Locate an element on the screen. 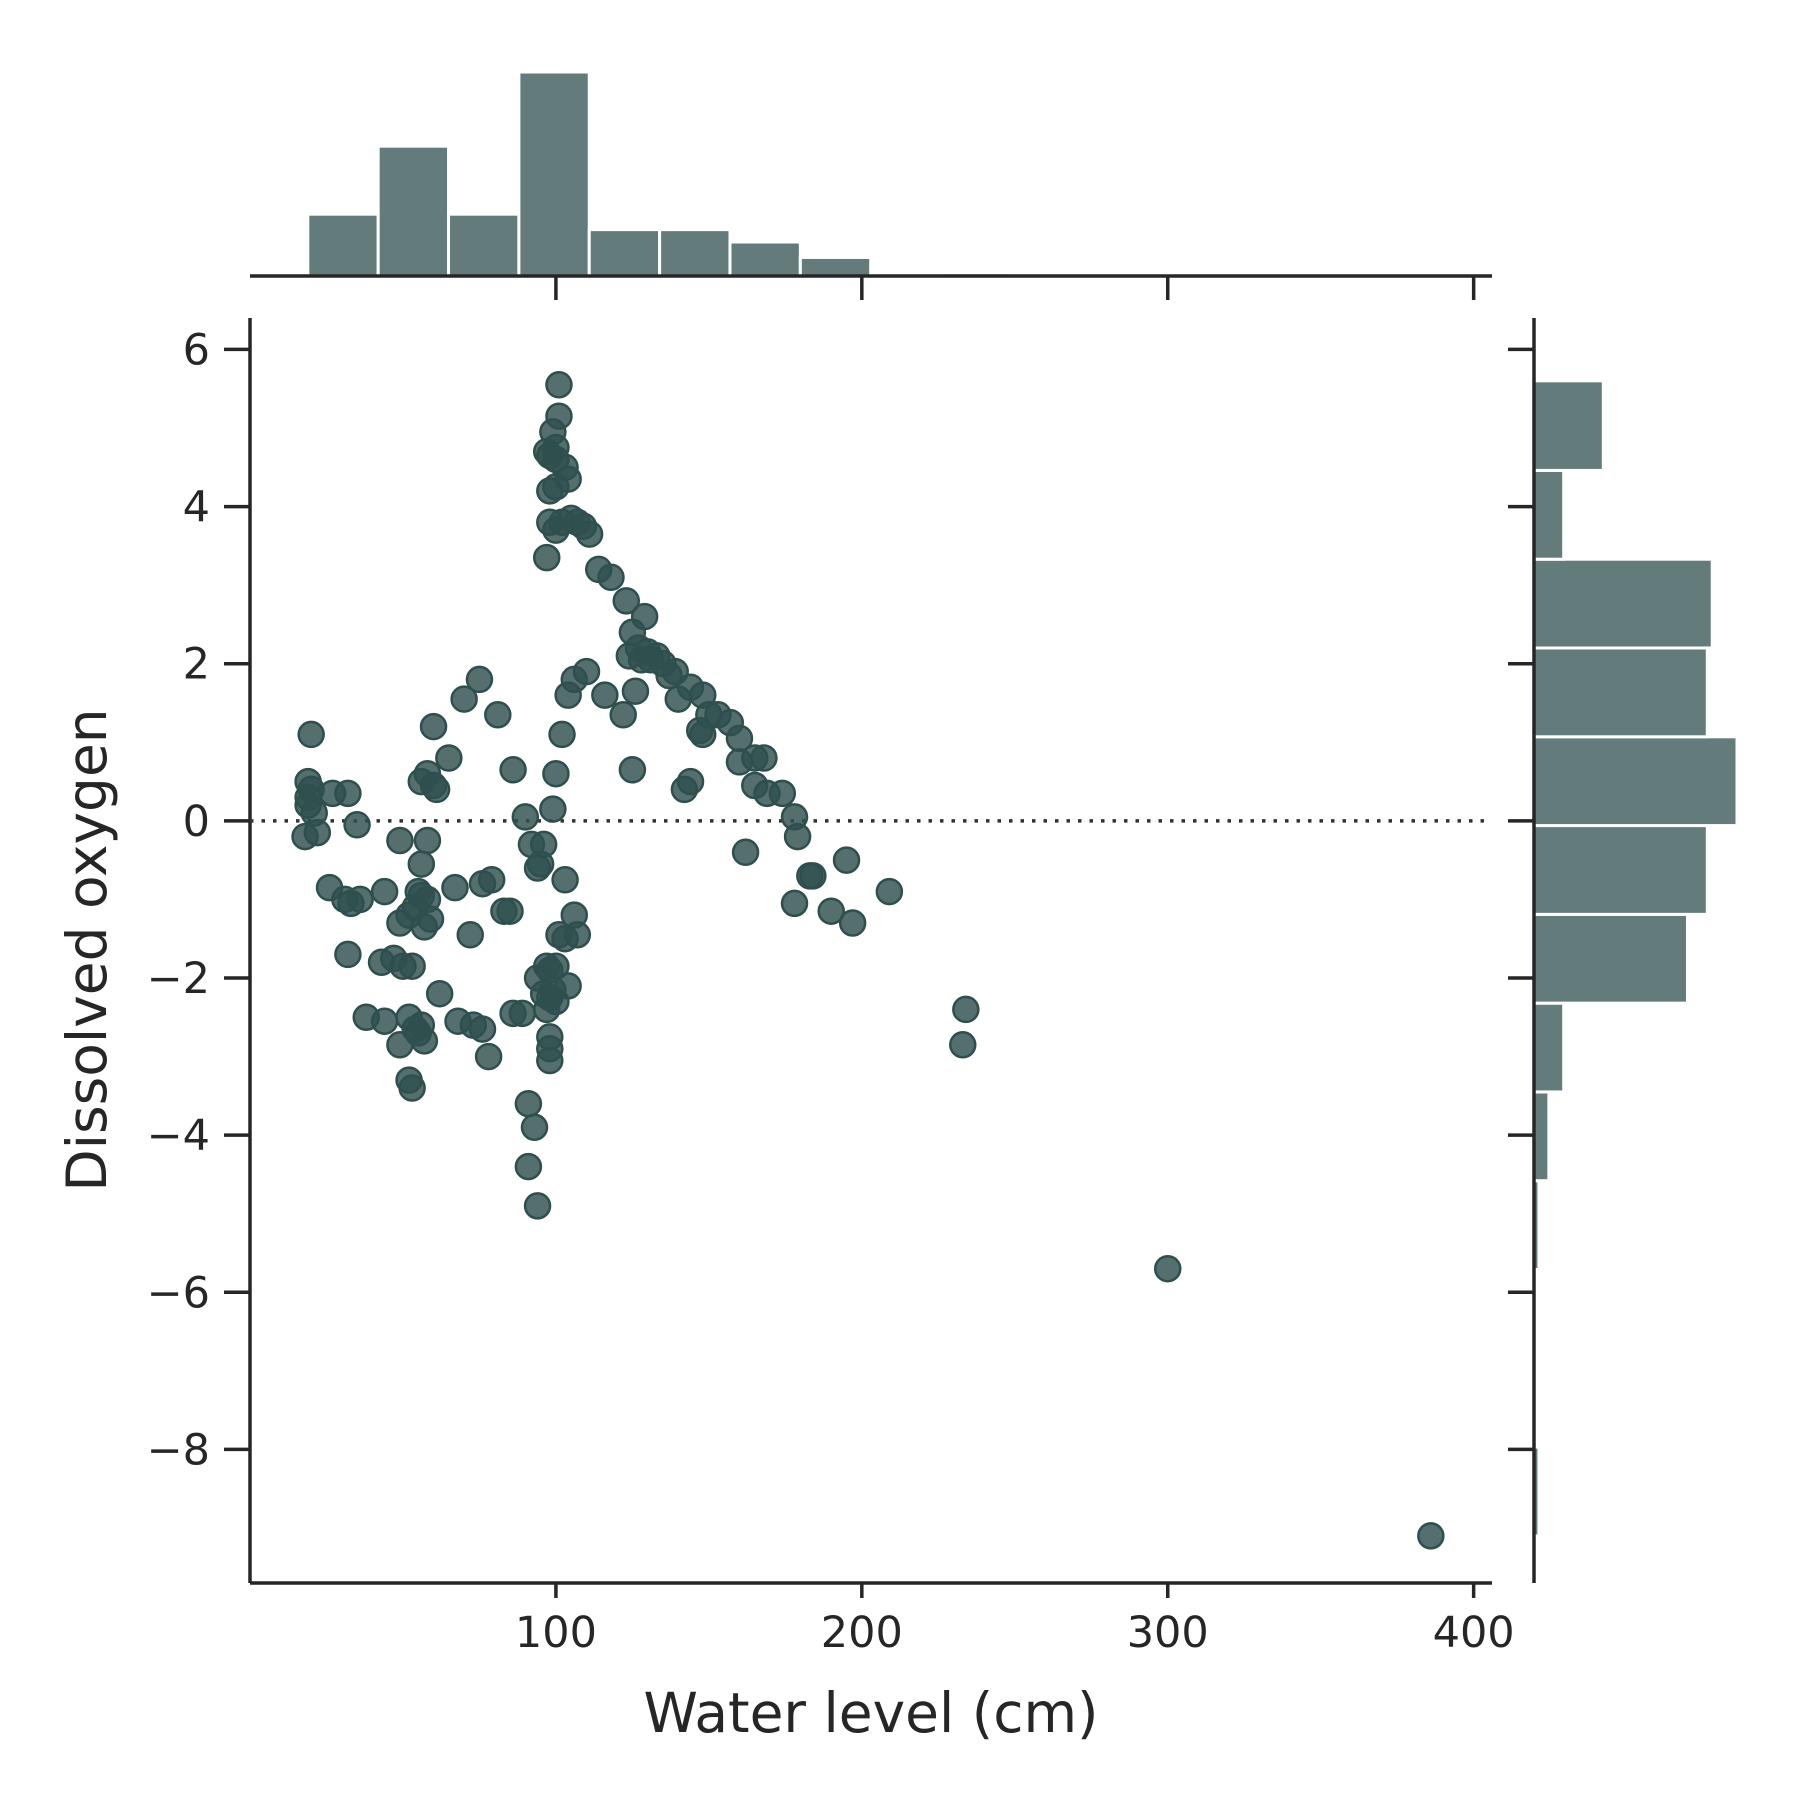 The height and width of the screenshot is (1800, 1800). y-axis-label: Dissolved oxygen is located at coordinates (87, 949).